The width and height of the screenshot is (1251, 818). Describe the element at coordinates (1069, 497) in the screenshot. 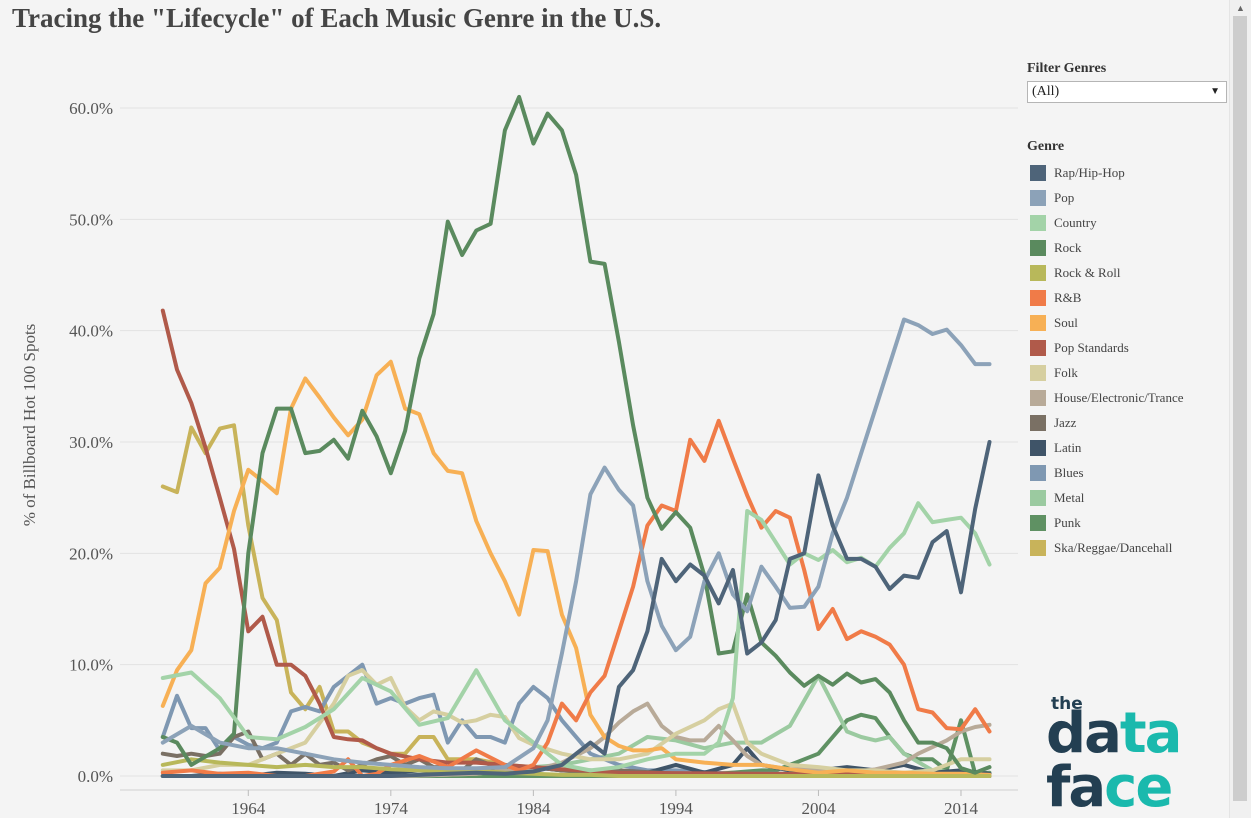

I see `legend-label: Metal` at that location.